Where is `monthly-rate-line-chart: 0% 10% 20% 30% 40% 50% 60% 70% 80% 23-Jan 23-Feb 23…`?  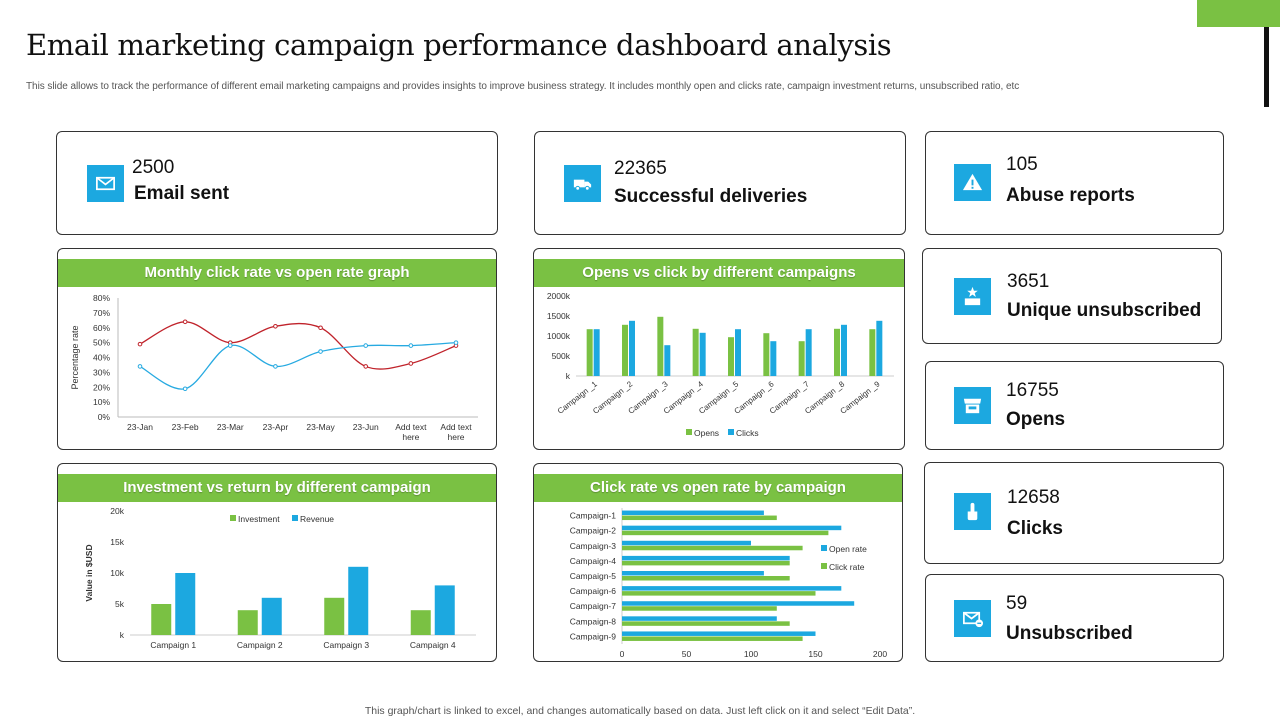
monthly-rate-line-chart: 0% 10% 20% 30% 40% 50% 60% 70% 80% 23-Jan 23-Feb 23… is located at coordinates (274, 367).